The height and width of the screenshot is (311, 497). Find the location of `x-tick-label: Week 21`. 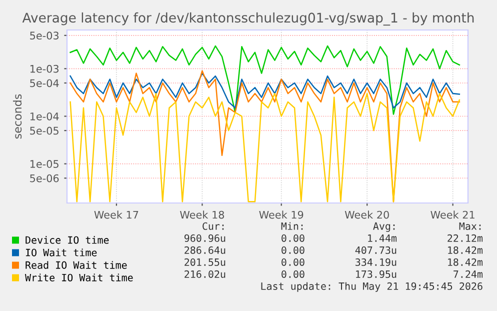

x-tick-label: Week 21 is located at coordinates (452, 214).